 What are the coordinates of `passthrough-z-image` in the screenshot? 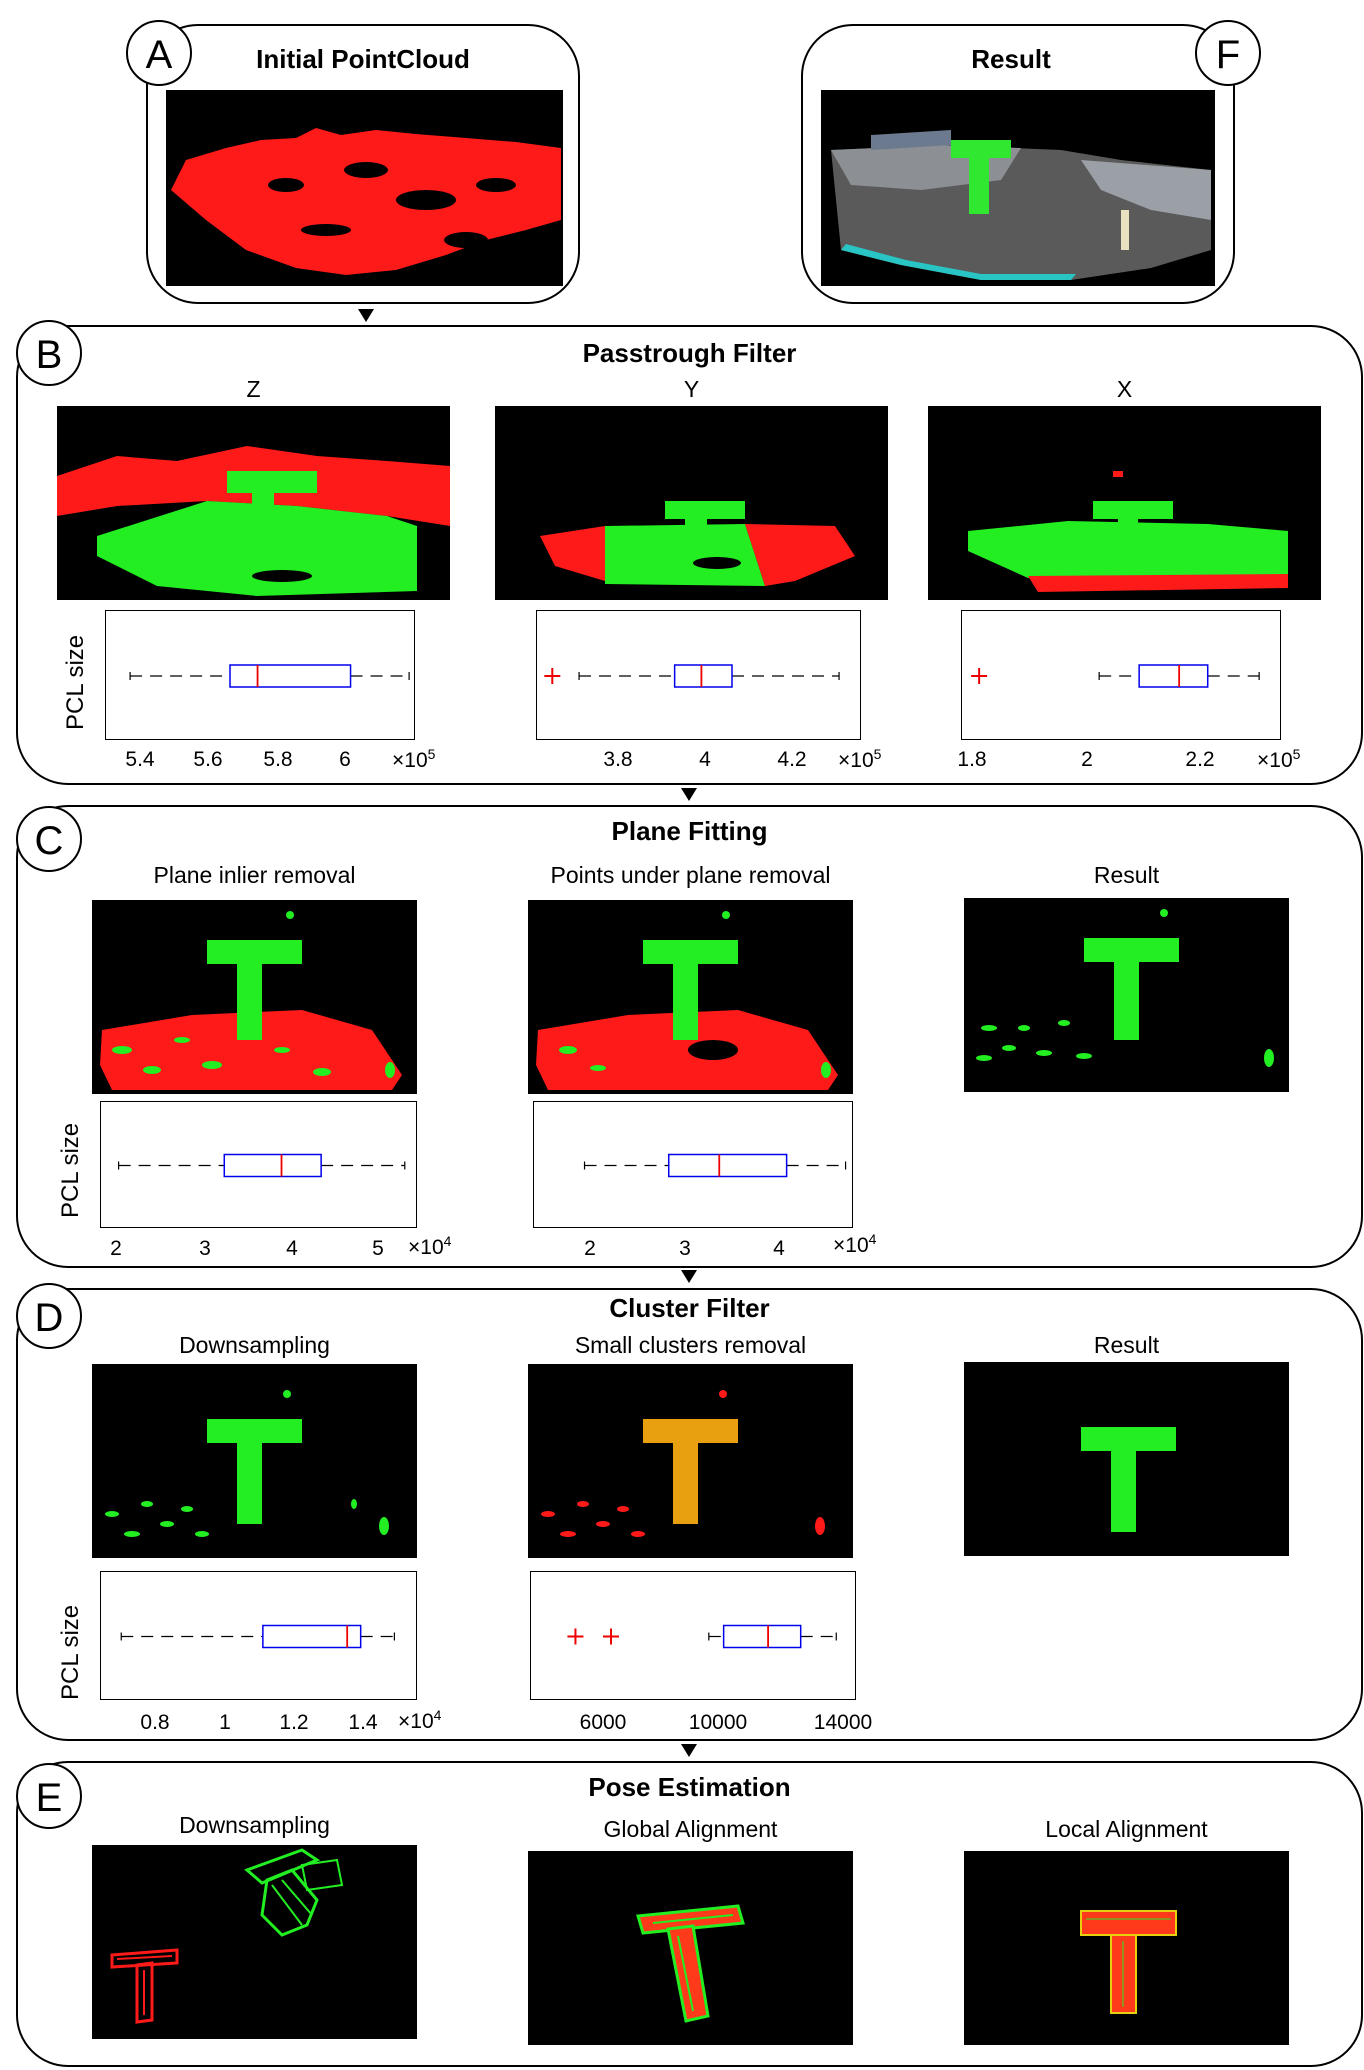 It's located at (253, 503).